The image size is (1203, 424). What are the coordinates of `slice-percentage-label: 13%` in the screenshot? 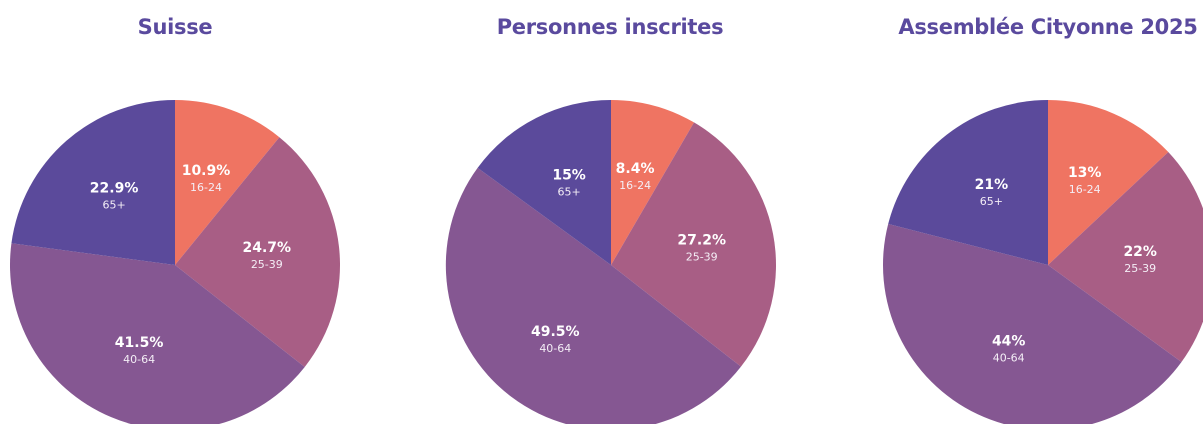 It's located at (1085, 173).